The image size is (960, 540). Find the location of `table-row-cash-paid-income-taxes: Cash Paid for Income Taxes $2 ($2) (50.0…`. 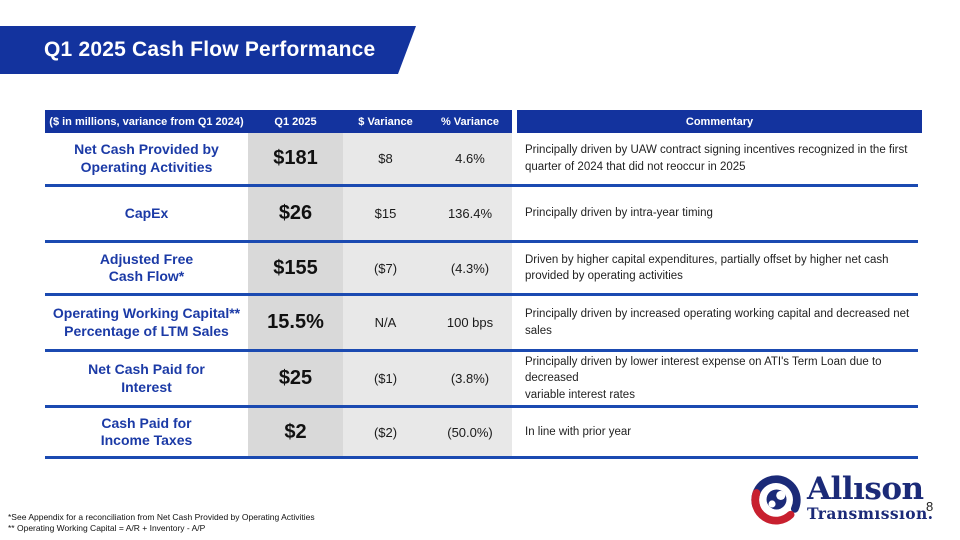

table-row-cash-paid-income-taxes: Cash Paid for Income Taxes $2 ($2) (50.0… is located at coordinates (481, 433).